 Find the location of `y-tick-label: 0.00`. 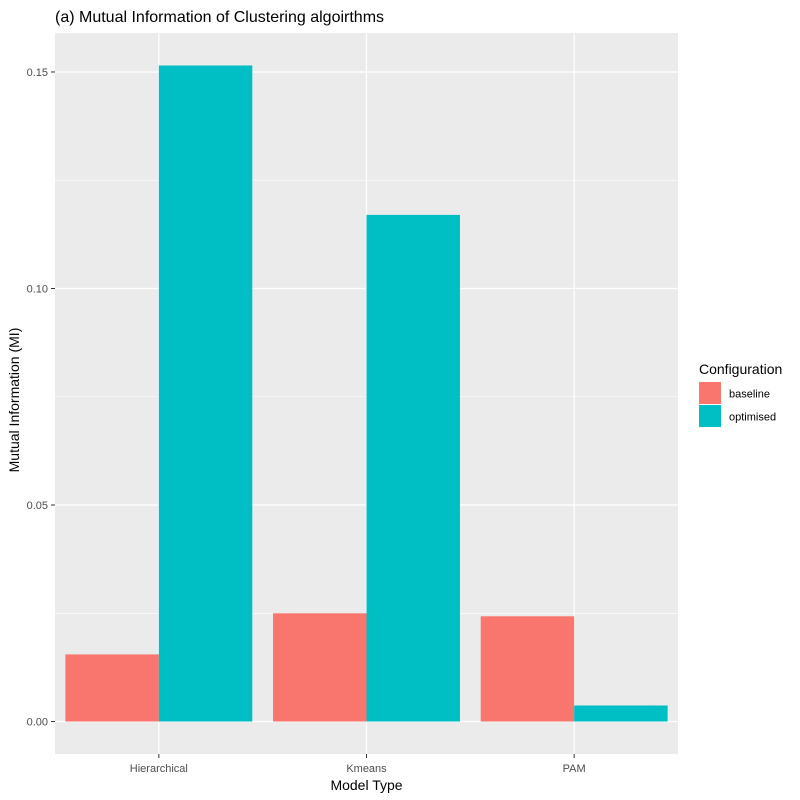

y-tick-label: 0.00 is located at coordinates (37, 723).